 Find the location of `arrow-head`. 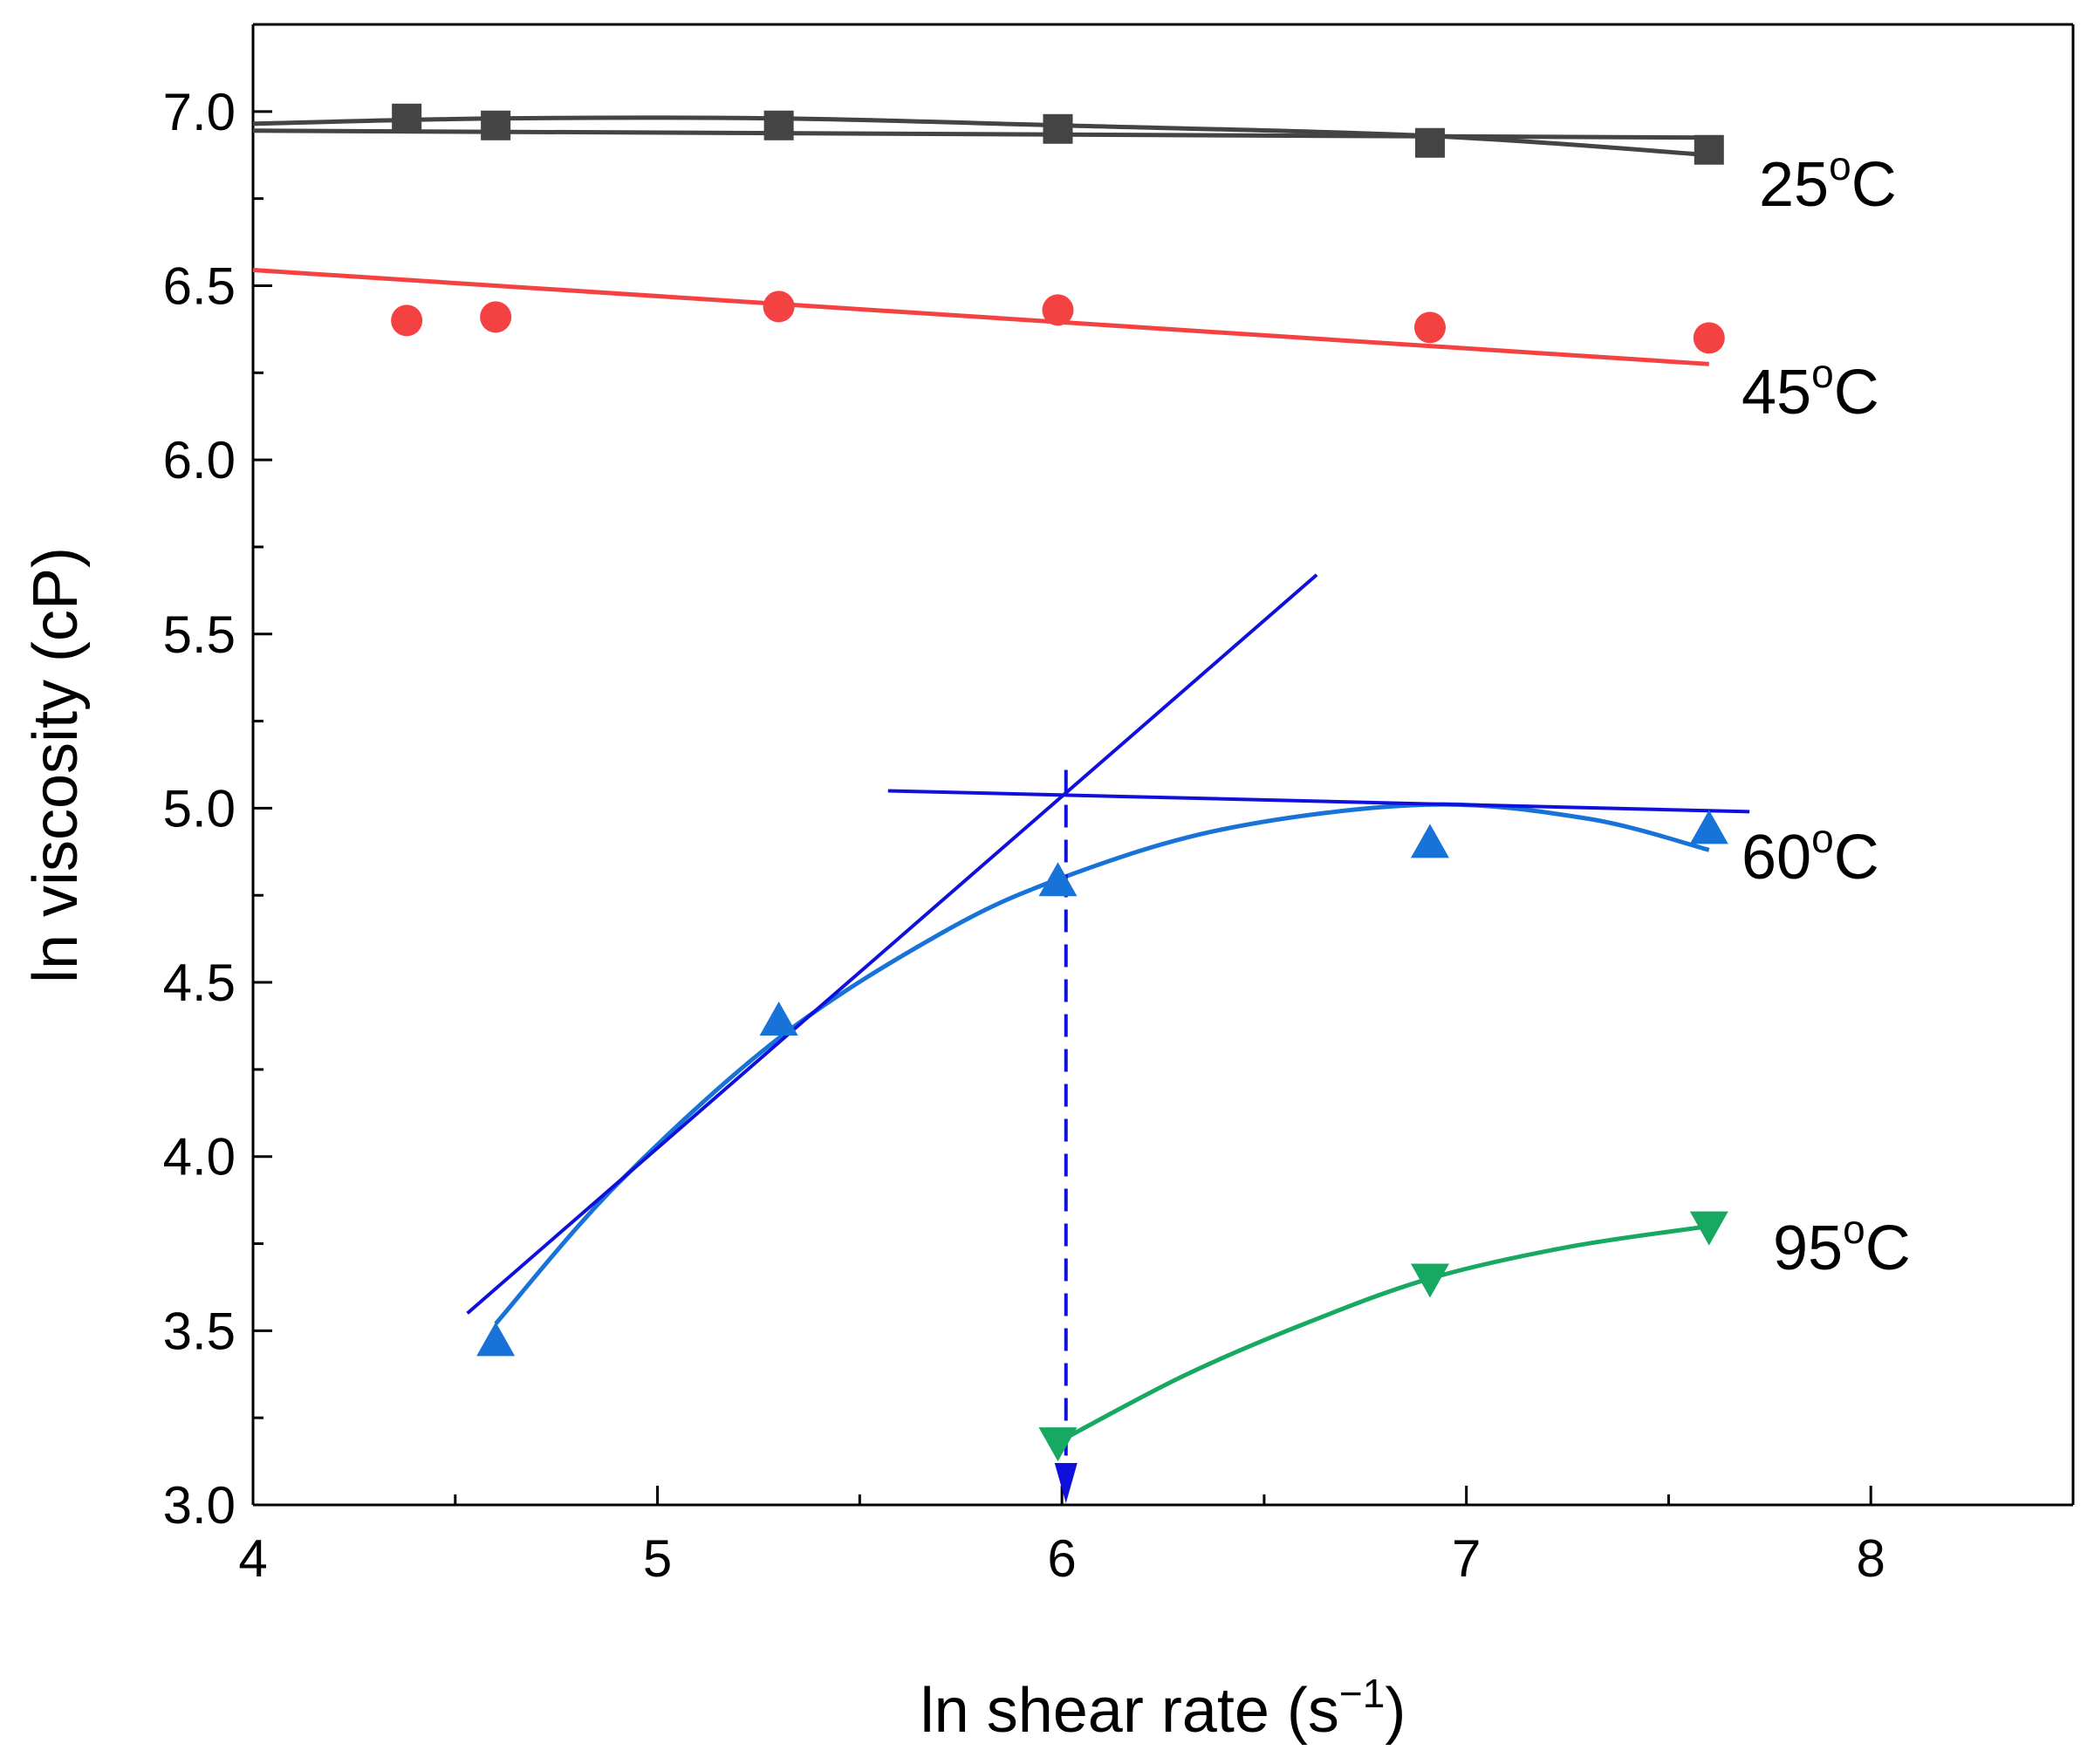

arrow-head is located at coordinates (1066, 1483).